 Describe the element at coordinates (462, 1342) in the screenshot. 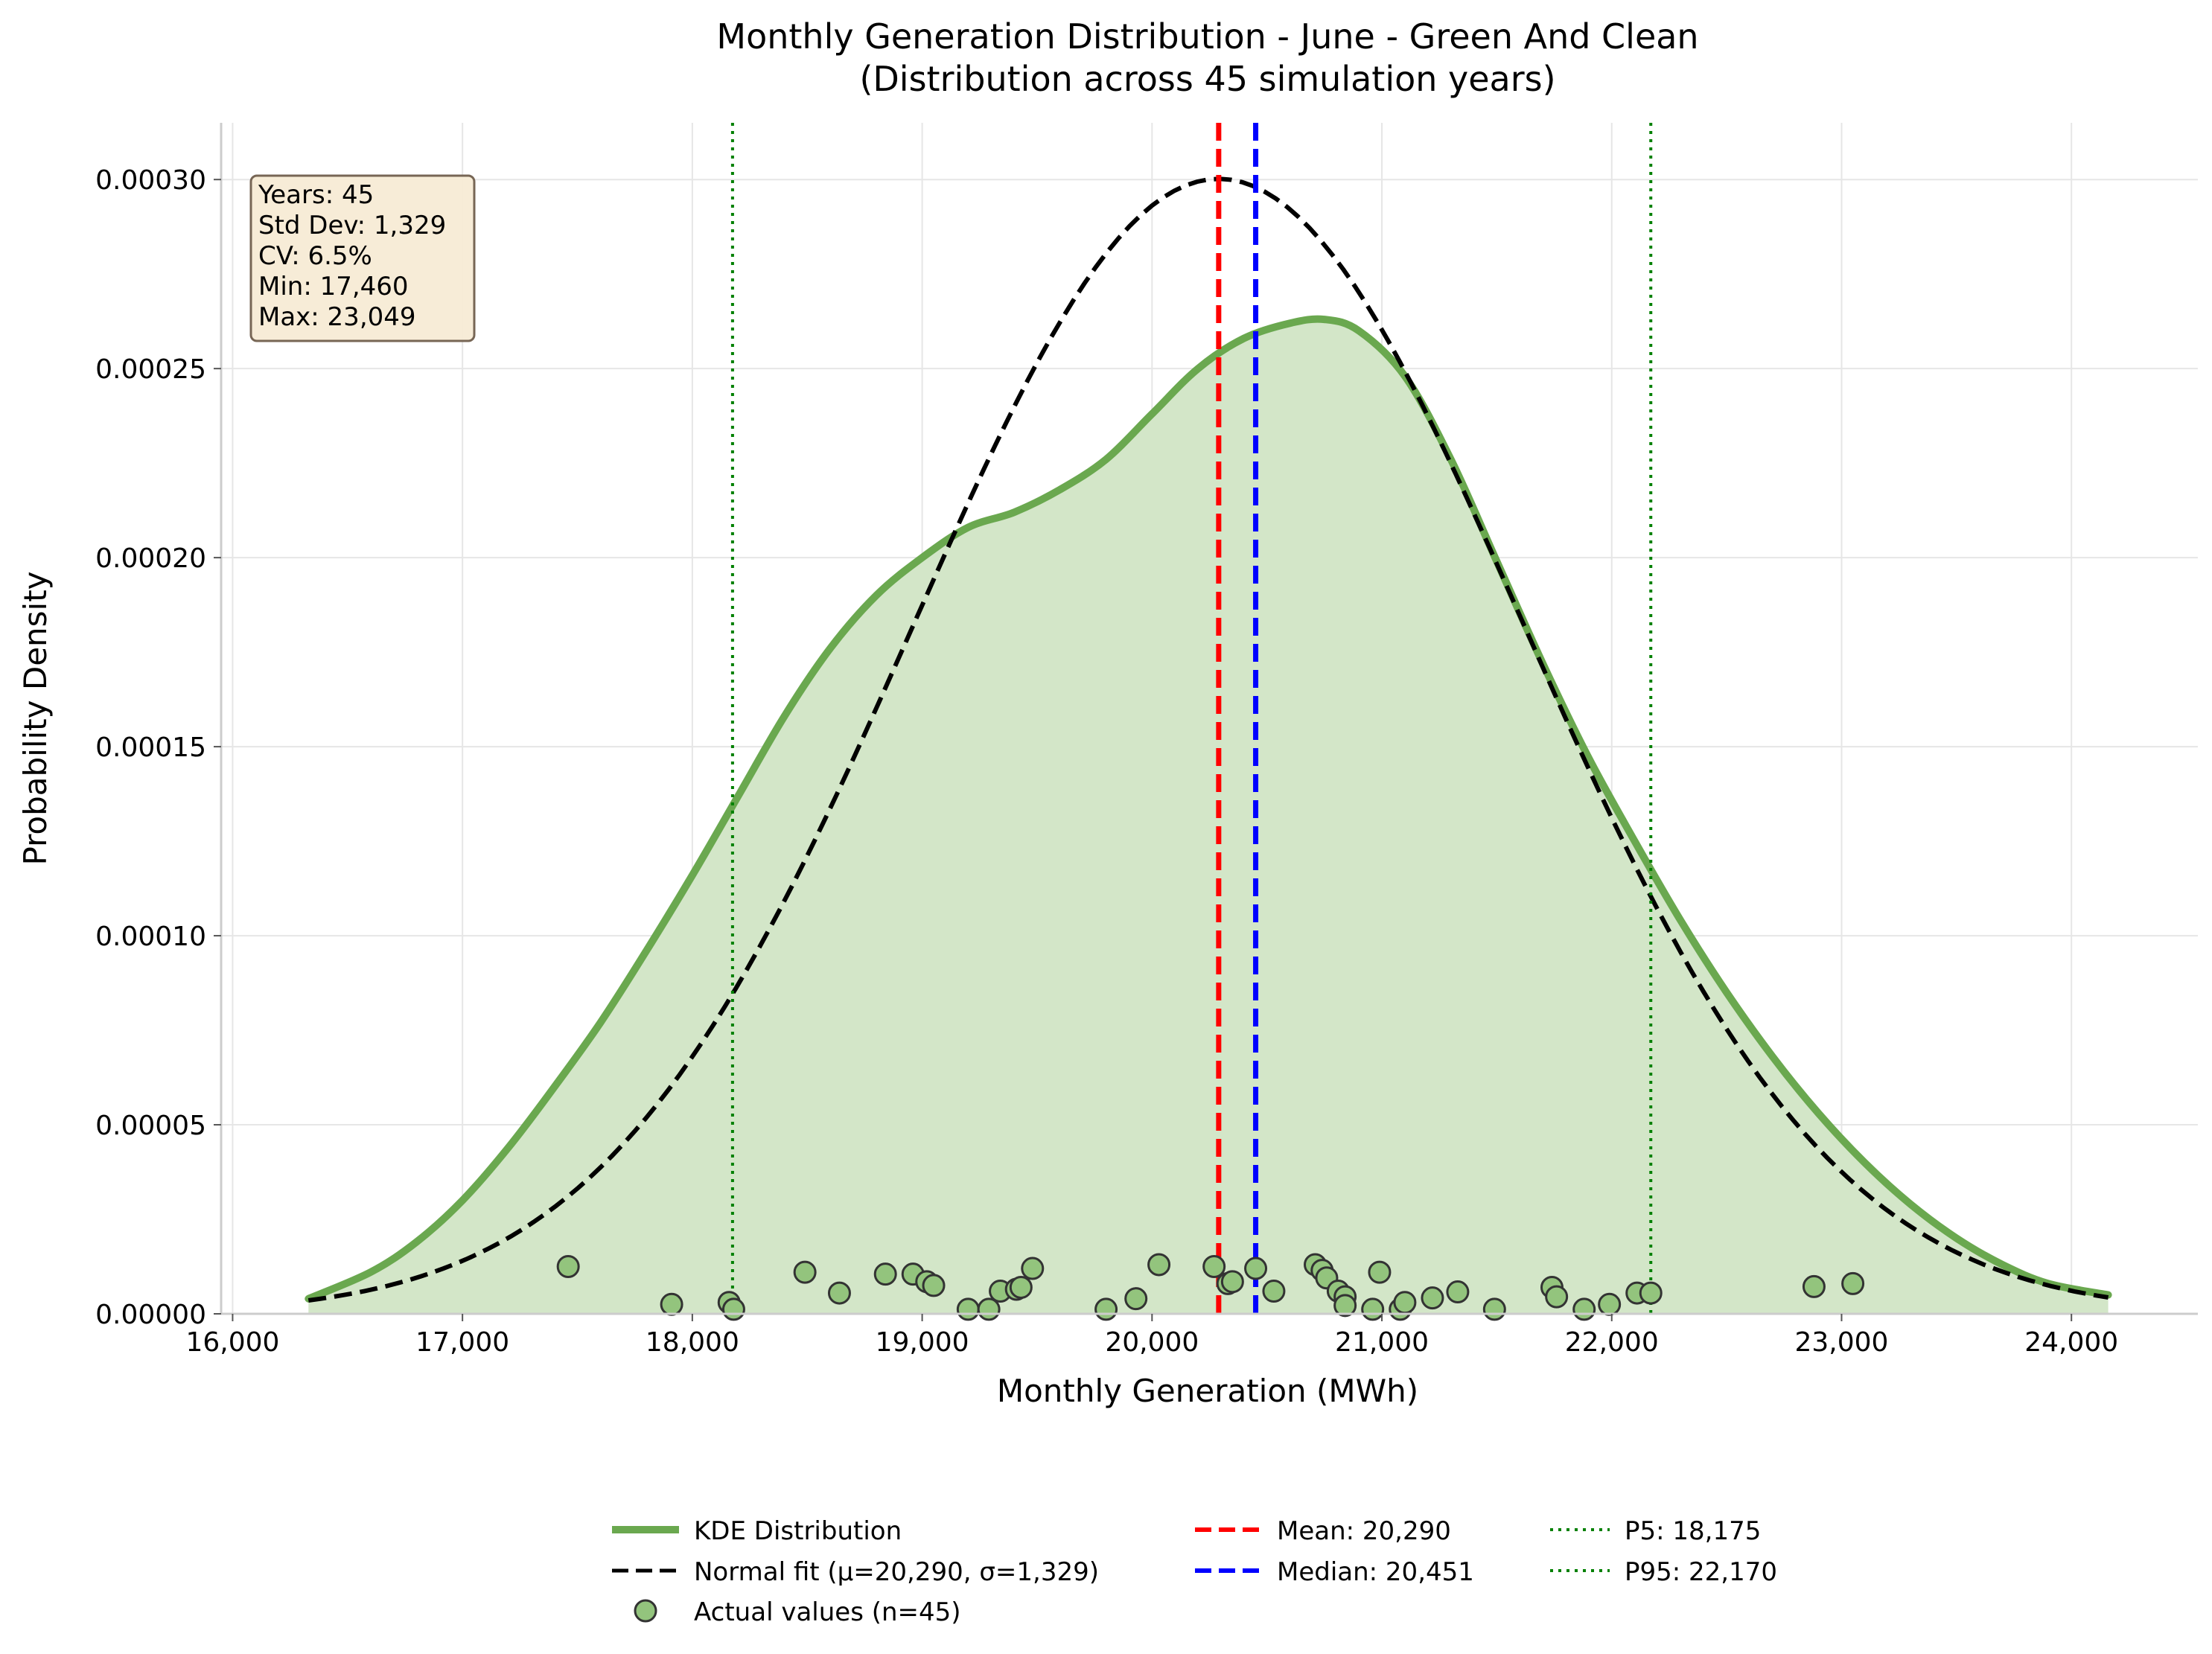

I see `x-tick-label: 17,000` at that location.